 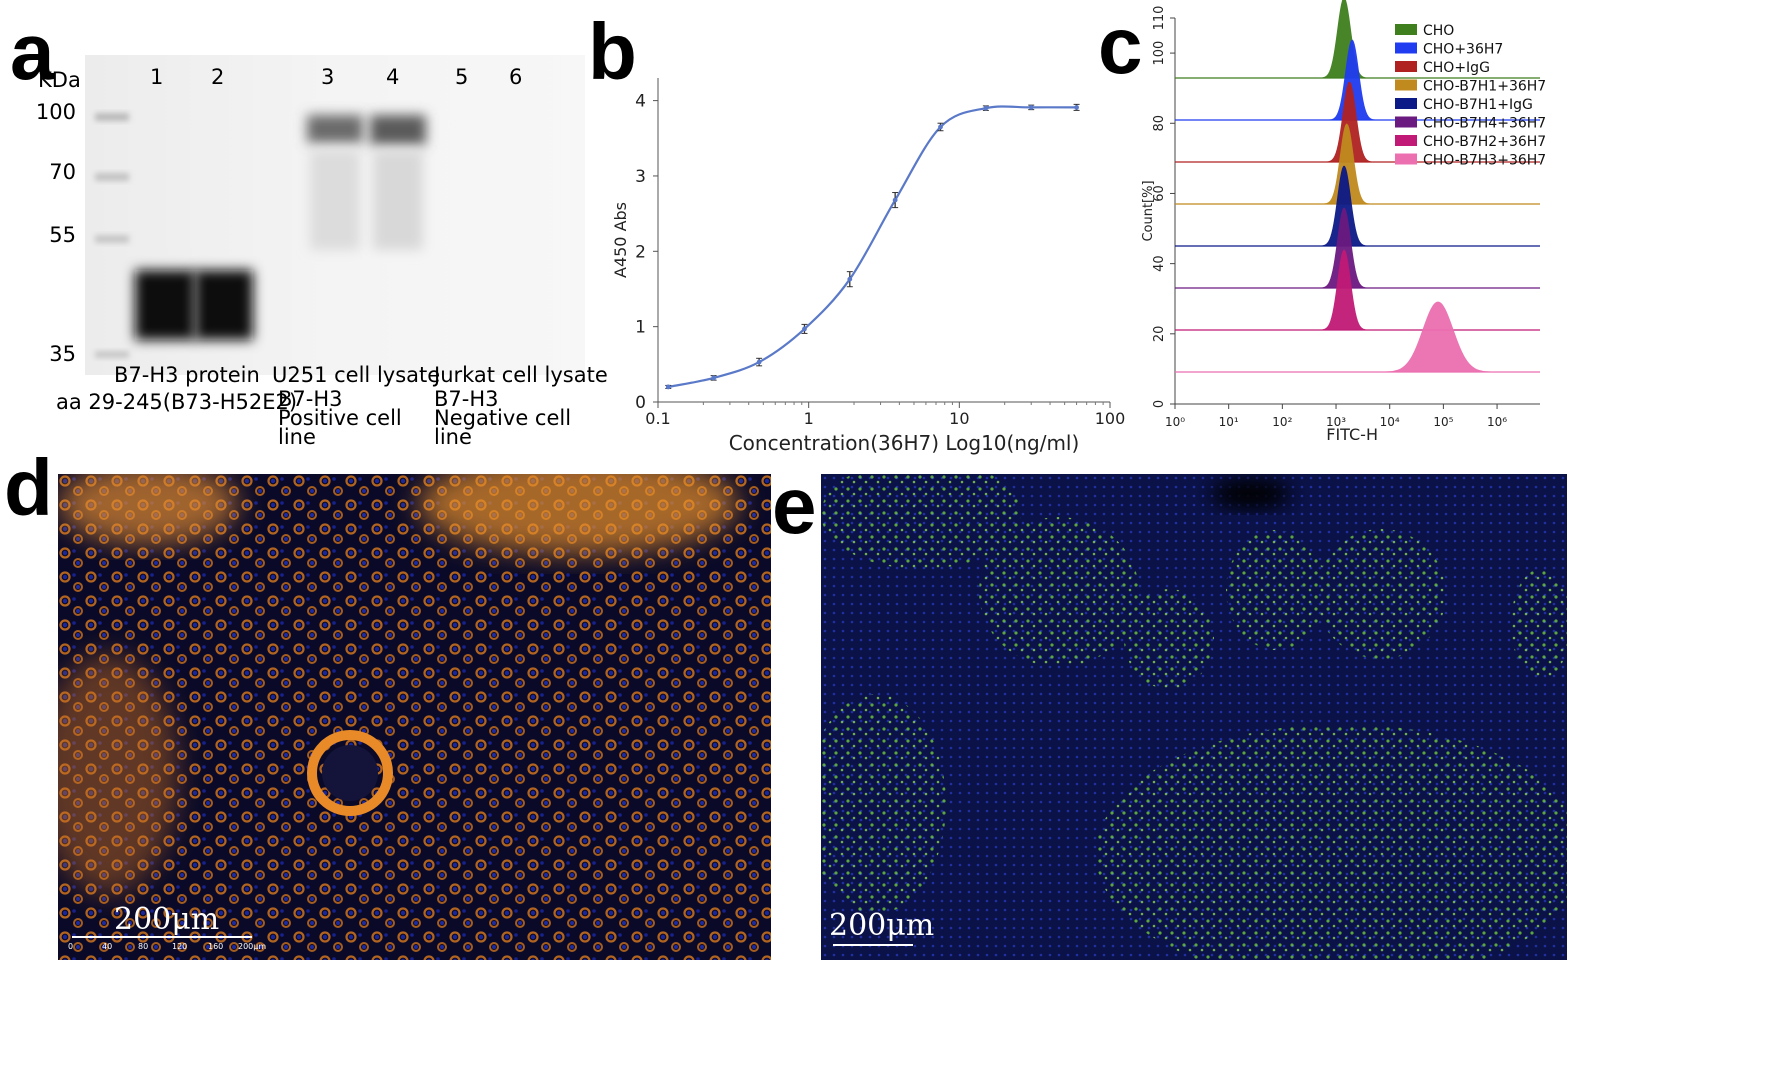 What do you see at coordinates (1357, 164) in the screenshot?
I see `histogram-cho-b7h1-36h7` at bounding box center [1357, 164].